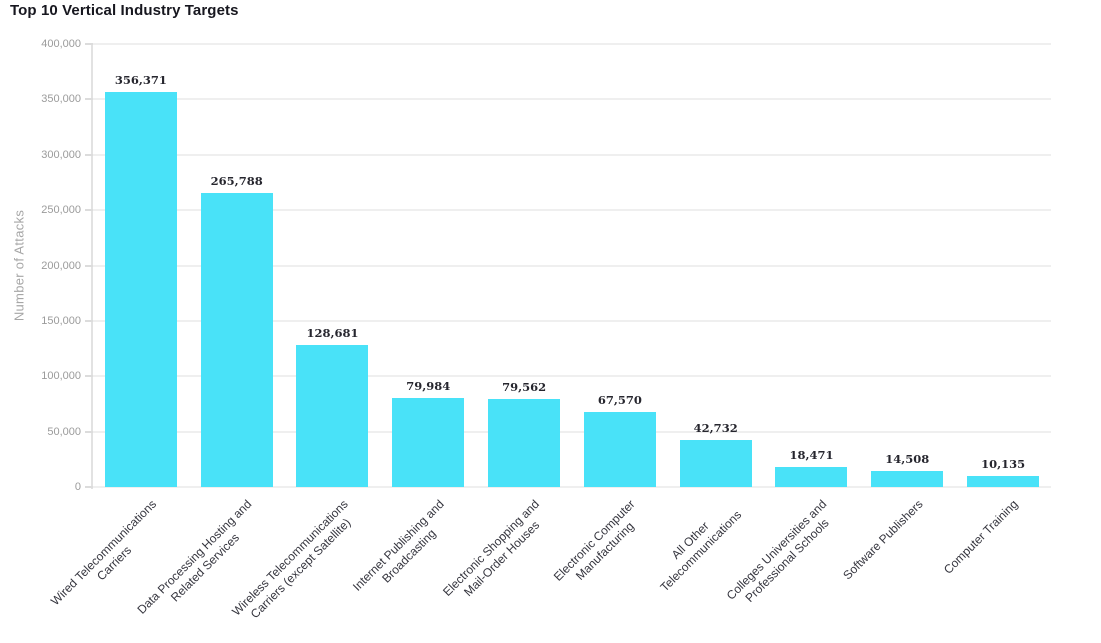 This screenshot has height=643, width=1101. Describe the element at coordinates (64, 431) in the screenshot. I see `y-axis-tick-label: 50,000` at that location.